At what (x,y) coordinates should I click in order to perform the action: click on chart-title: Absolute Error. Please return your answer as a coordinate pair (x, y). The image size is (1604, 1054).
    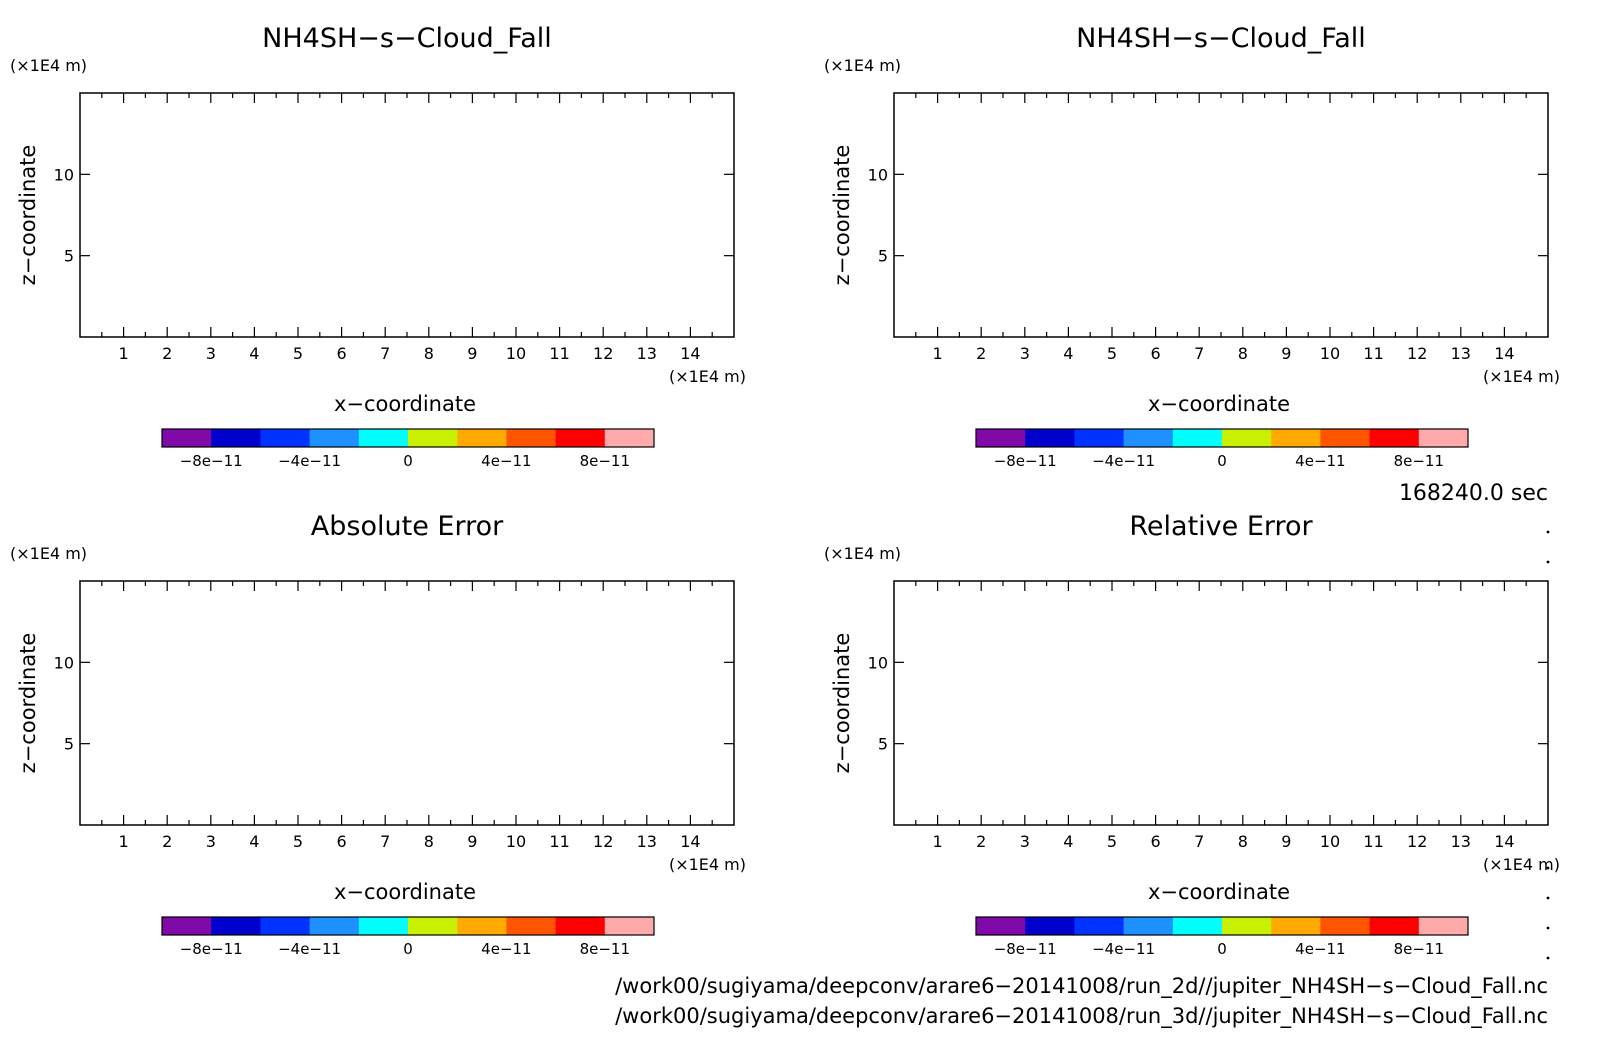
    Looking at the image, I should click on (407, 526).